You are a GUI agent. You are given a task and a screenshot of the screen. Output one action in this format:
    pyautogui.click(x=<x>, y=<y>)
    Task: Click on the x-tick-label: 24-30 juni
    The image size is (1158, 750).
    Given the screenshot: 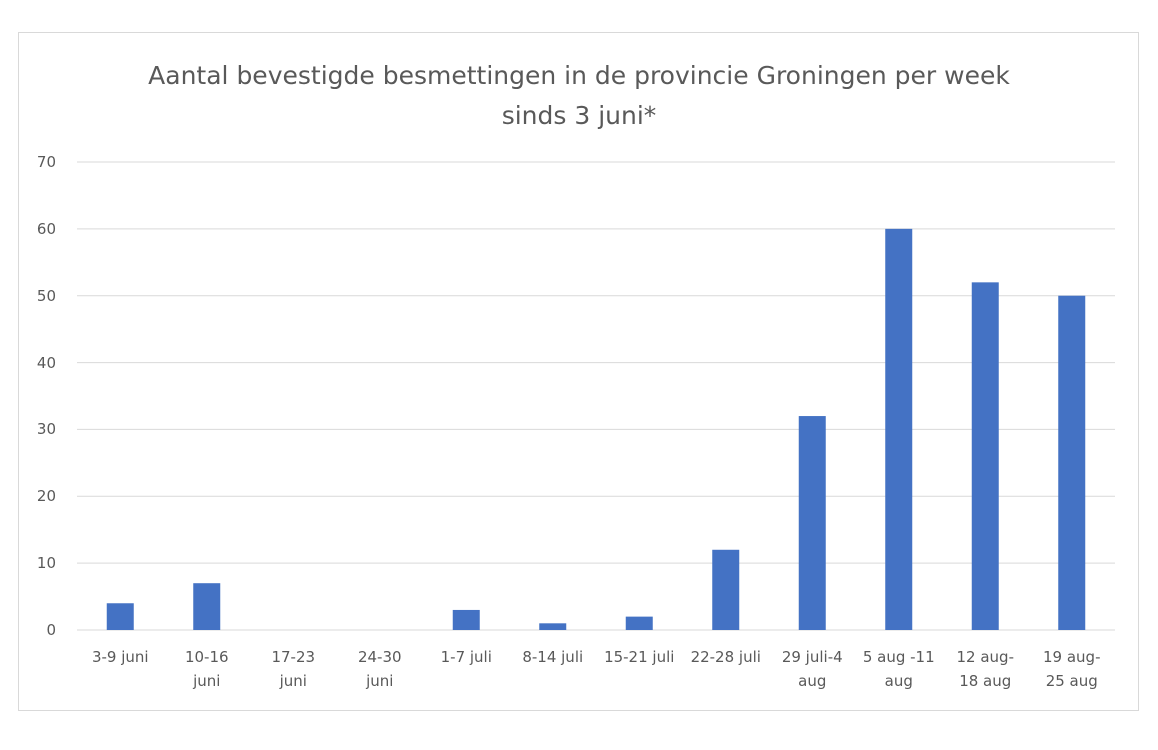 What is the action you would take?
    pyautogui.click(x=379, y=669)
    